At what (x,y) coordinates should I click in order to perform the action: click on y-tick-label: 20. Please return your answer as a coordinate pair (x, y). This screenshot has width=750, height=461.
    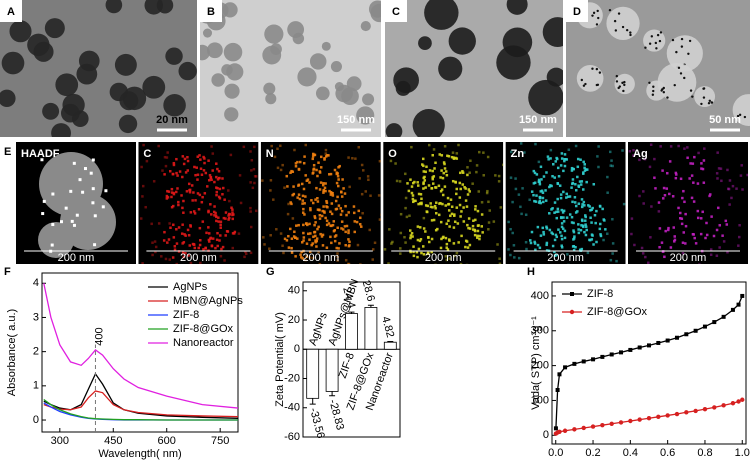
    Looking at the image, I should click on (294, 320).